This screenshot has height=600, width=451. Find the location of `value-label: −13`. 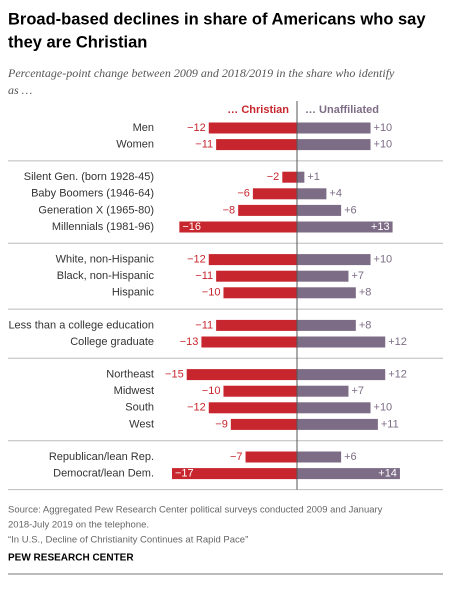

value-label: −13 is located at coordinates (189, 342).